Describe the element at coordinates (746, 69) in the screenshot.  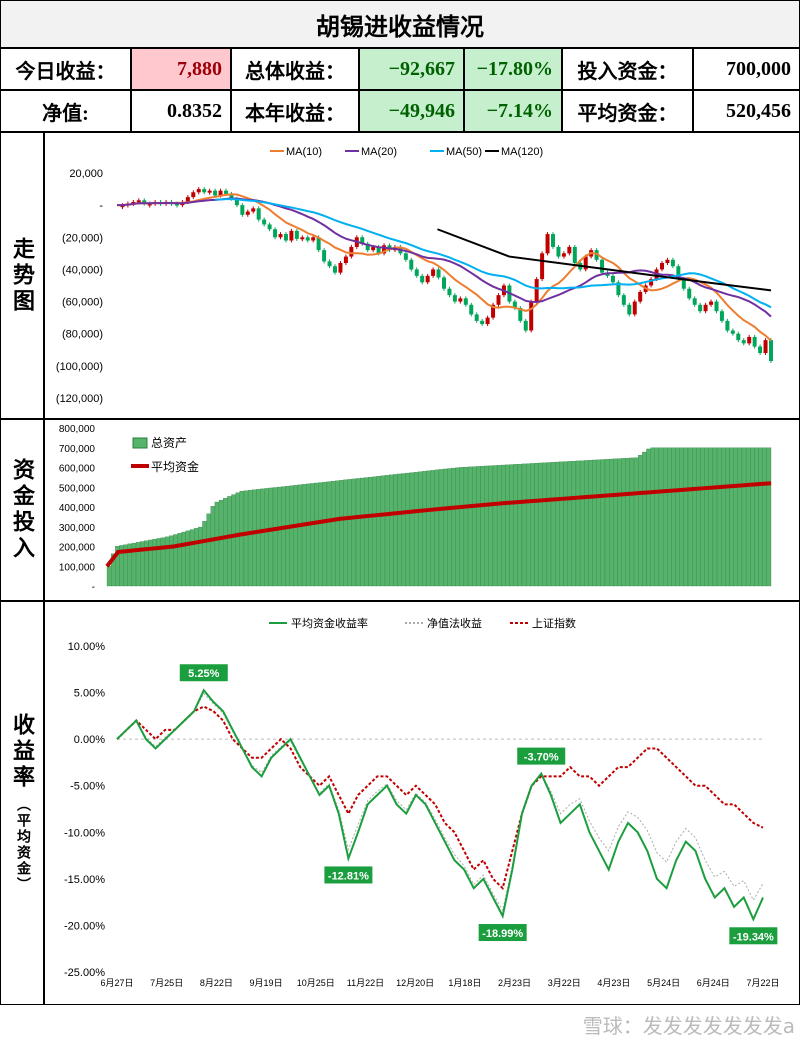
I see `invest-value: 700,000` at that location.